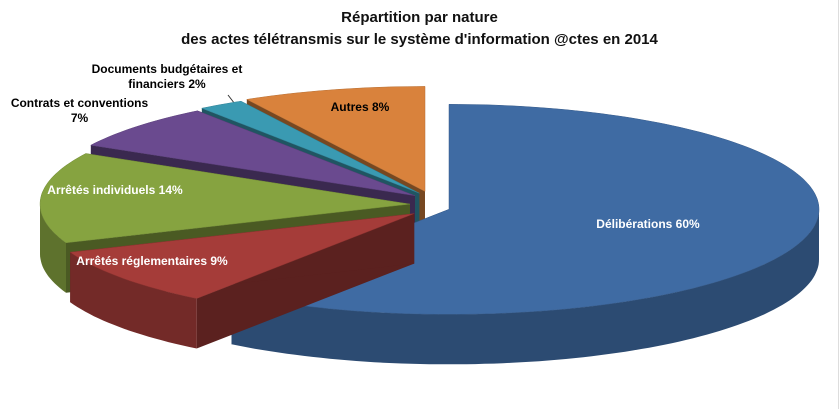  What do you see at coordinates (142, 261) in the screenshot?
I see `category-name: Arrêtés réglementaires` at bounding box center [142, 261].